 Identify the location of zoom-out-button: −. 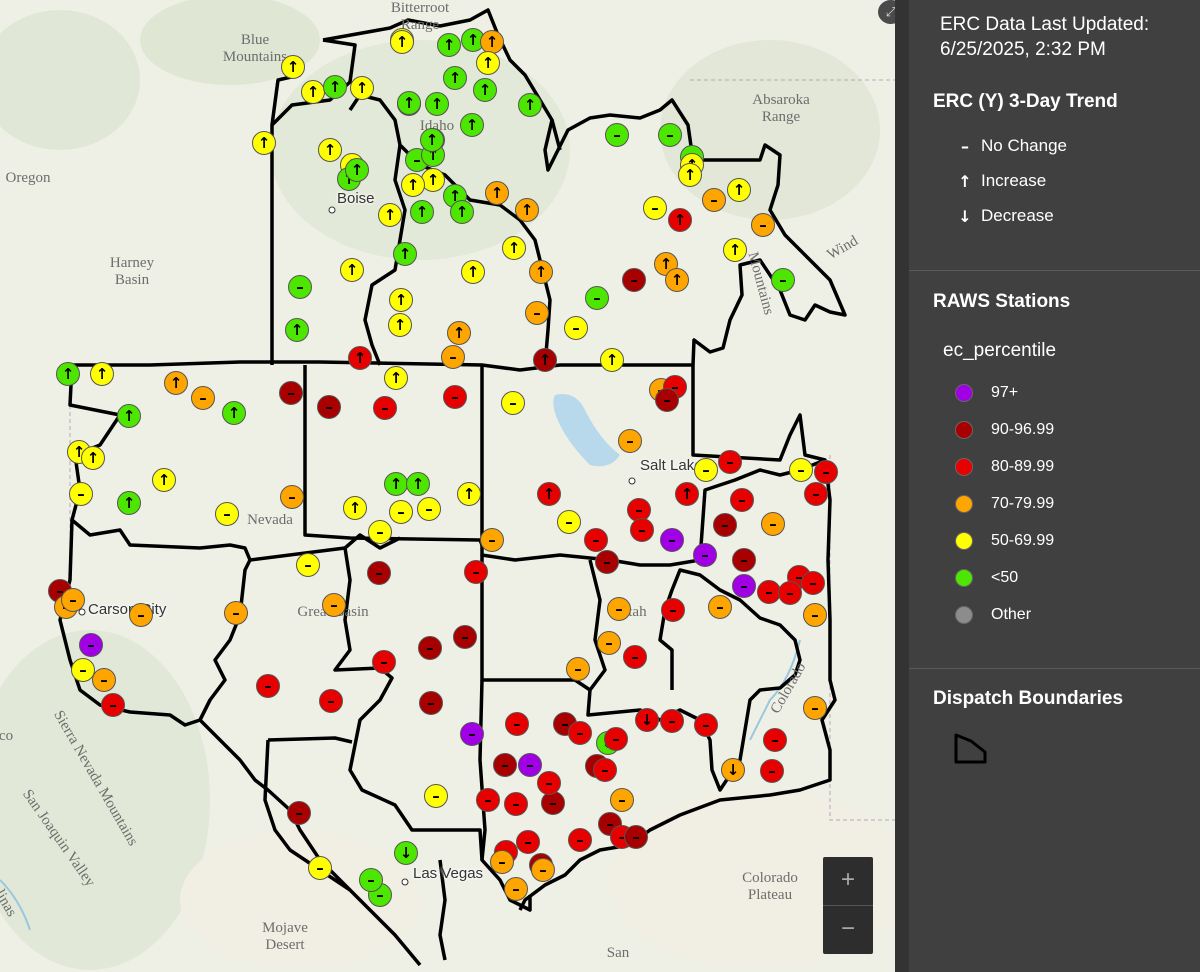
(848, 930).